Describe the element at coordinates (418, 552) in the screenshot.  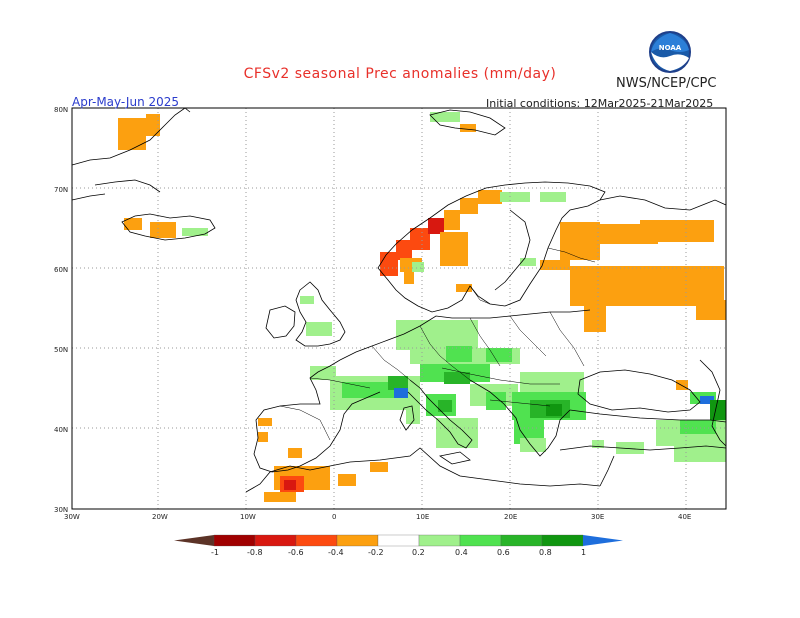
I see `colorbar-label: 0.2` at that location.